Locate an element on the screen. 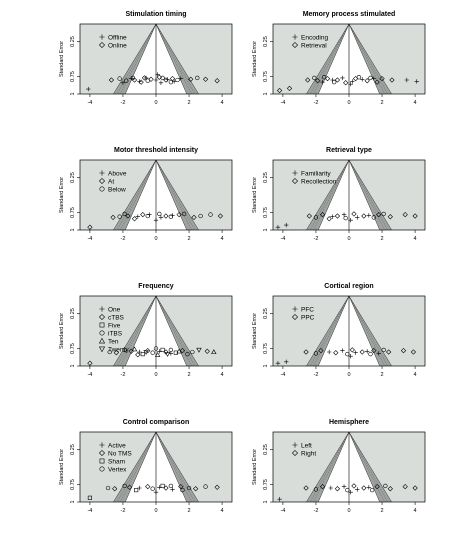  legend-label: Five is located at coordinates (114, 325).